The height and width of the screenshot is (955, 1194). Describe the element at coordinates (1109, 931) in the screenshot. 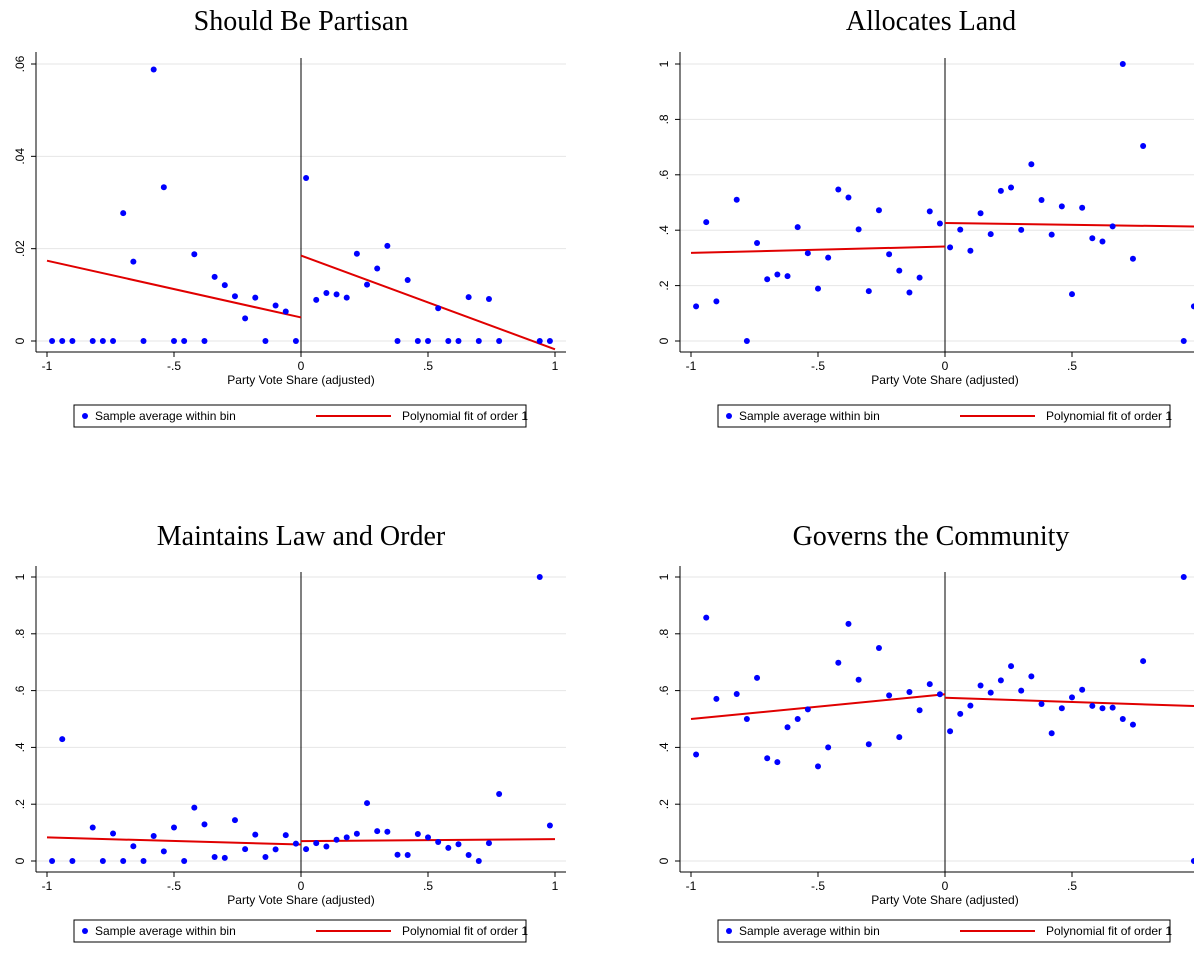

I see `legend-label-fit: Polynomial fit of order 1` at that location.